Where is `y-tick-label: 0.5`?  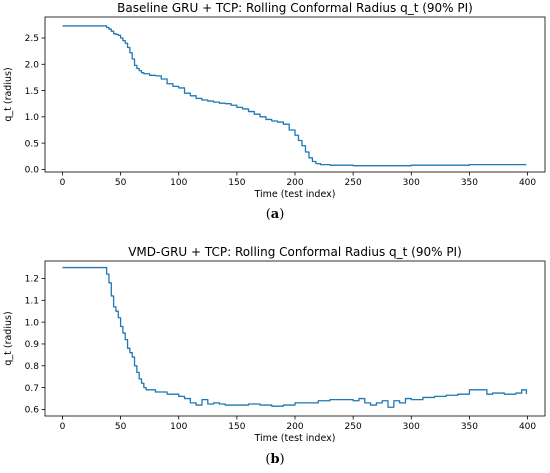
y-tick-label: 0.5 is located at coordinates (32, 144).